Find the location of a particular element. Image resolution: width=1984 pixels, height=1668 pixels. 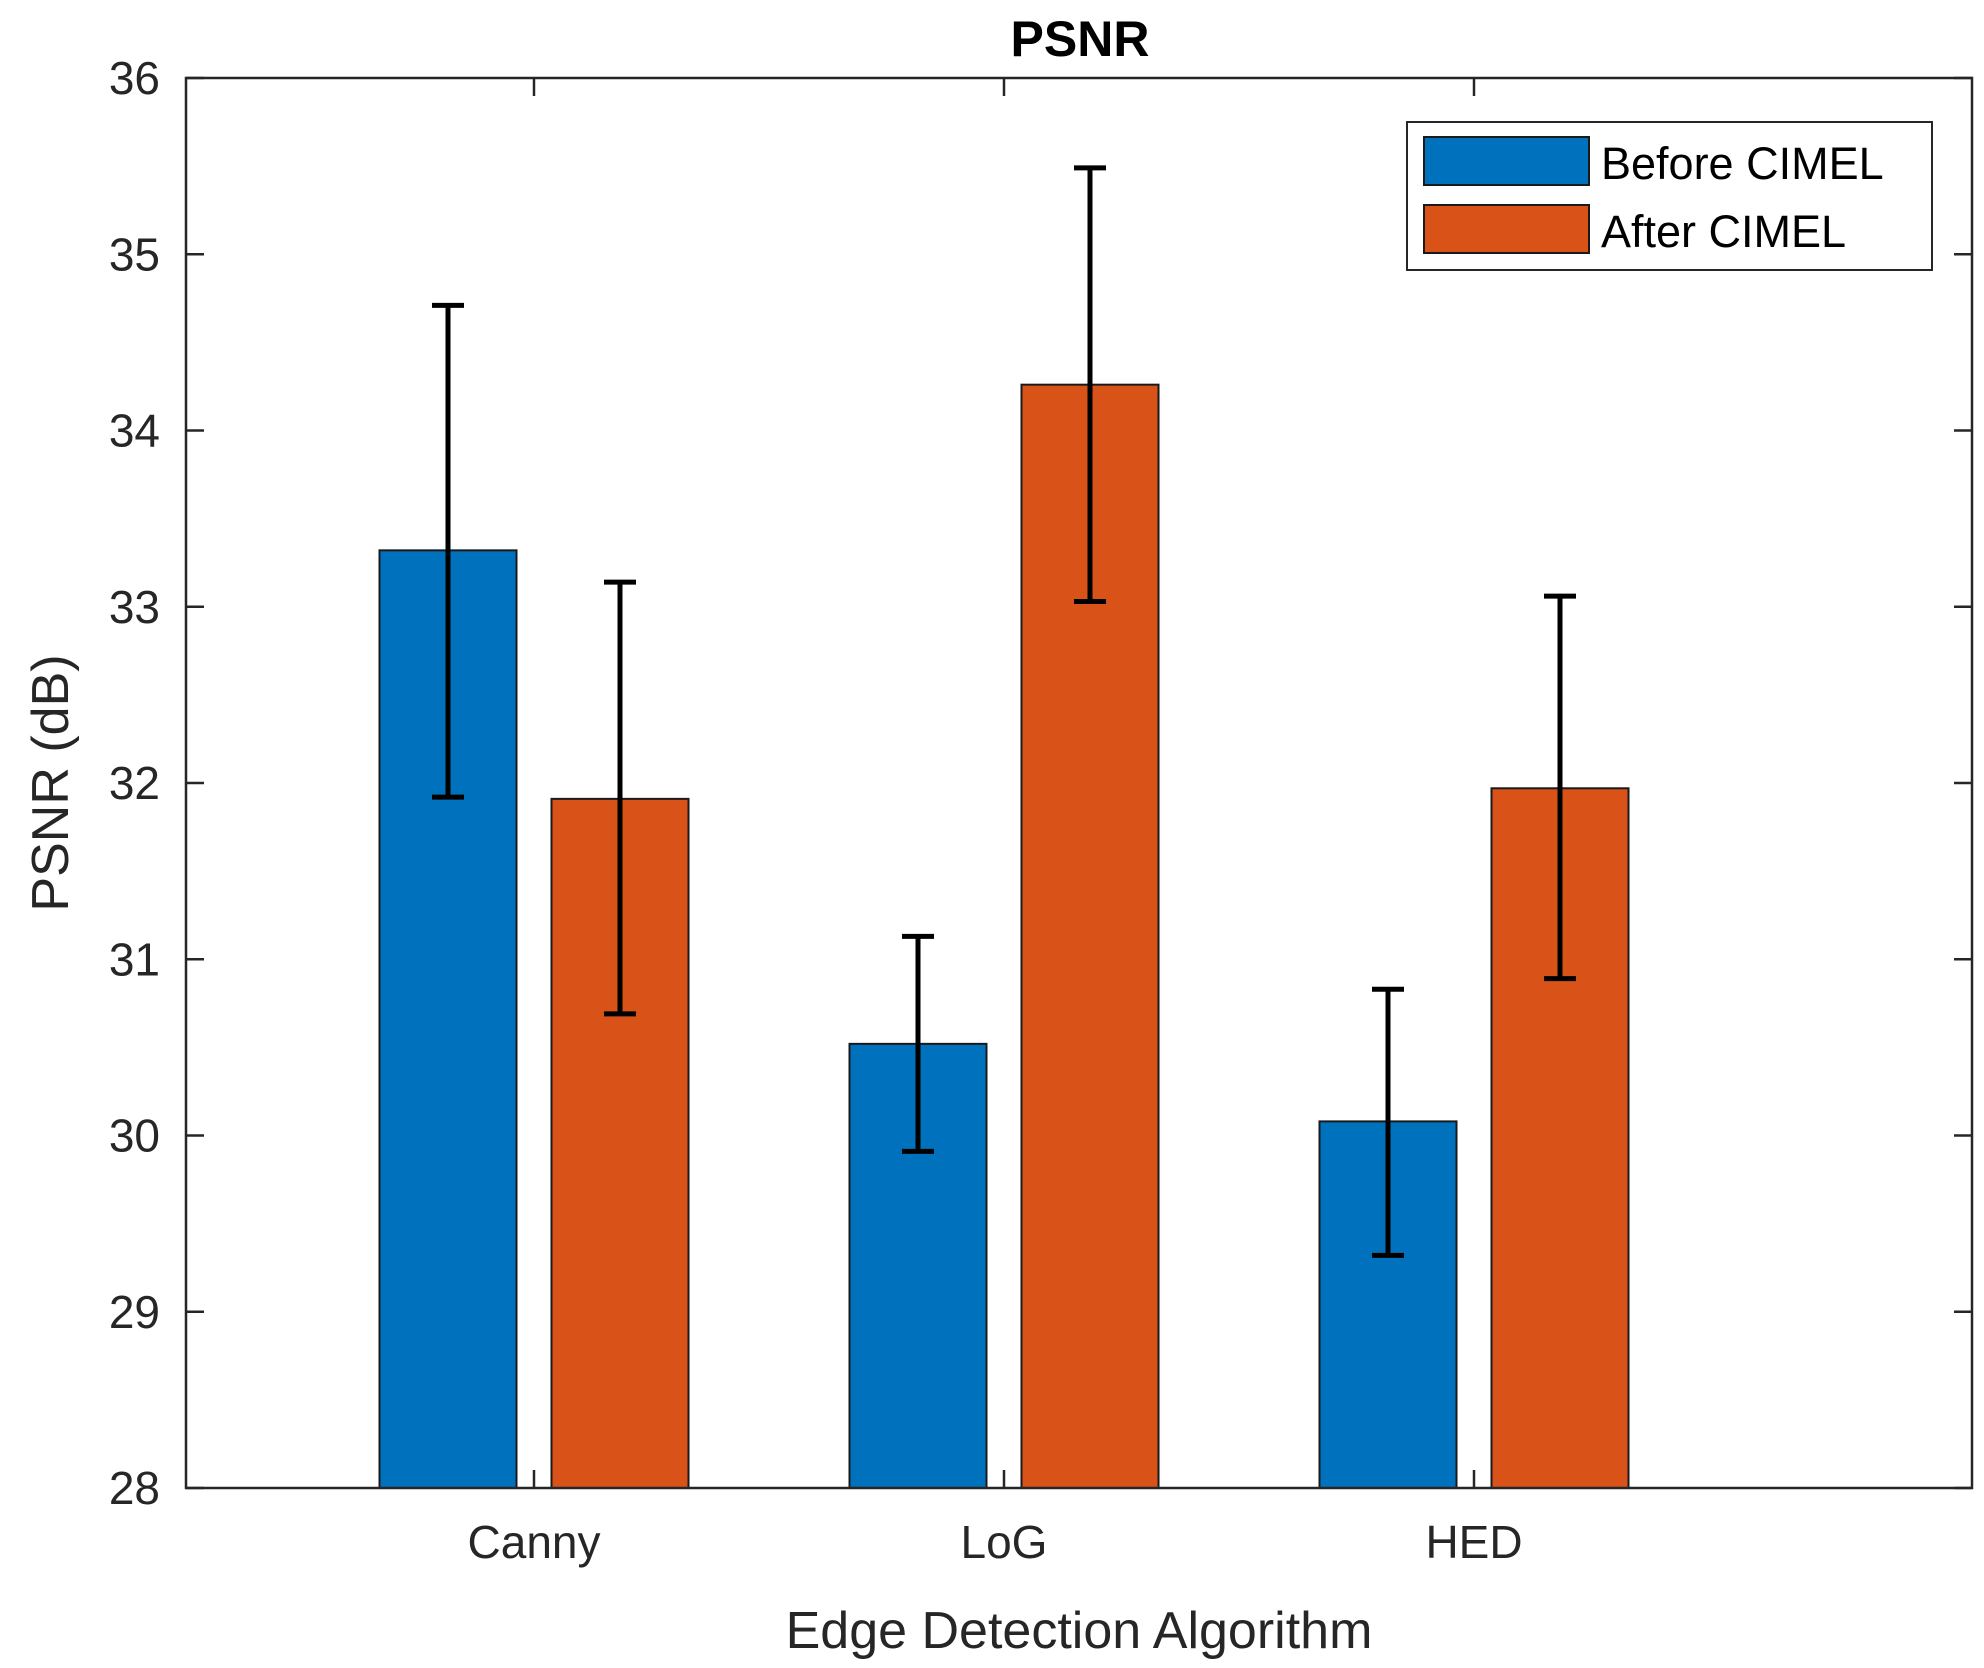

error-bar-log-before is located at coordinates (918, 1043).